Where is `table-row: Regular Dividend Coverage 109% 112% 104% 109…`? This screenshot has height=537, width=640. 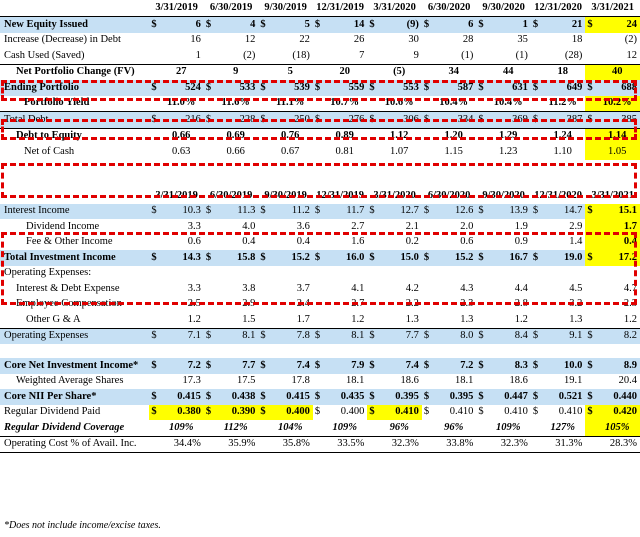
table-row: Regular Dividend Coverage 109% 112% 104% 109… is located at coordinates (320, 428).